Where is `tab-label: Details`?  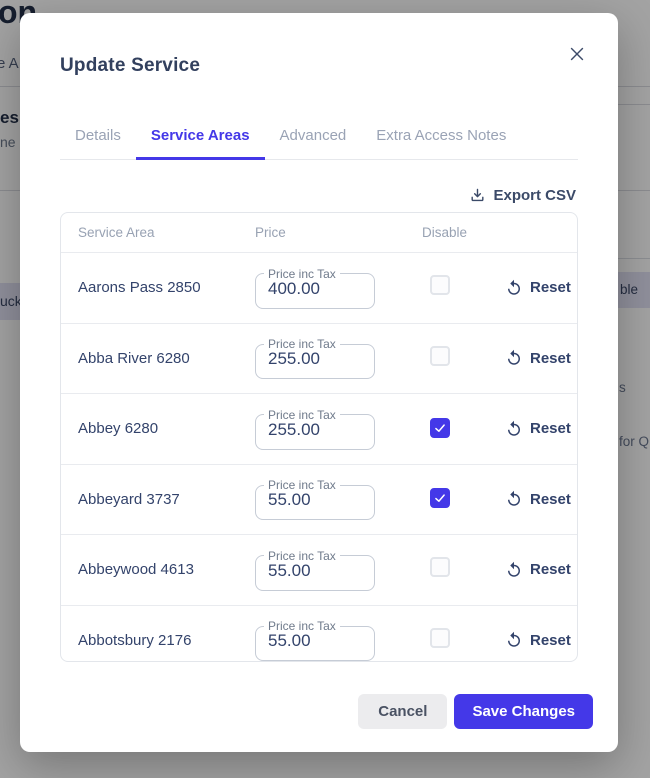
tab-label: Details is located at coordinates (98, 135).